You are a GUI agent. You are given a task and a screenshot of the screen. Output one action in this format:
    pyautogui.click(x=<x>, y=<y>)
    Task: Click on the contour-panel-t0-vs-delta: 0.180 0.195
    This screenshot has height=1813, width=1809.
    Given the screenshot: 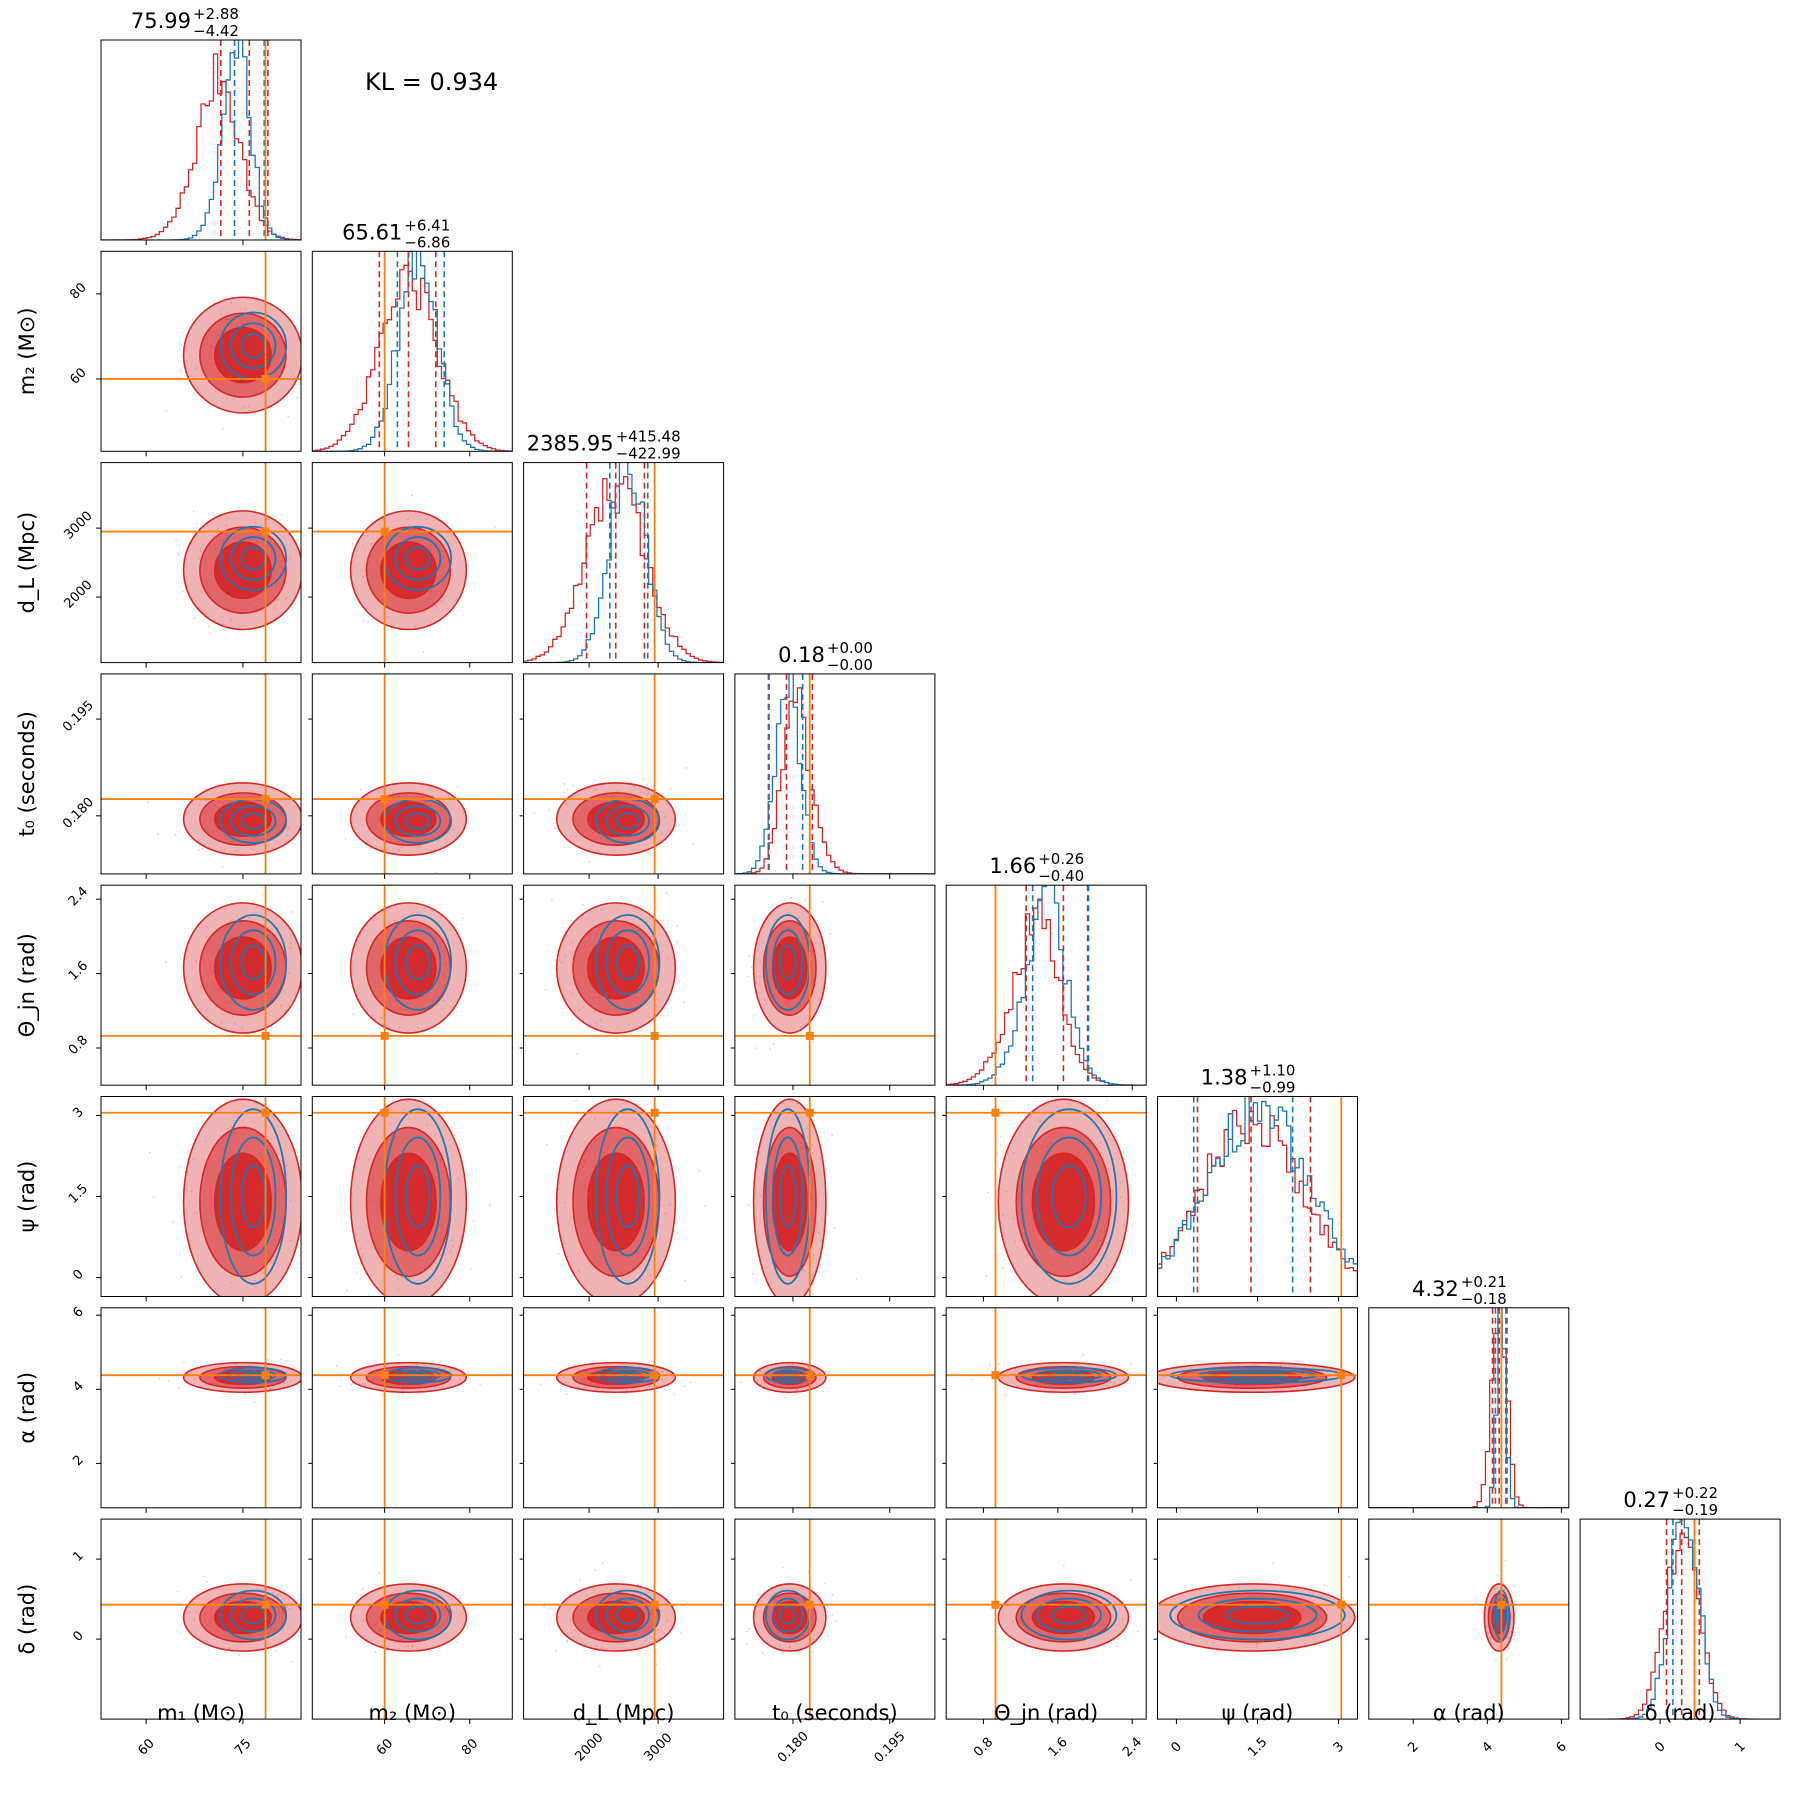 What is the action you would take?
    pyautogui.click(x=833, y=1642)
    